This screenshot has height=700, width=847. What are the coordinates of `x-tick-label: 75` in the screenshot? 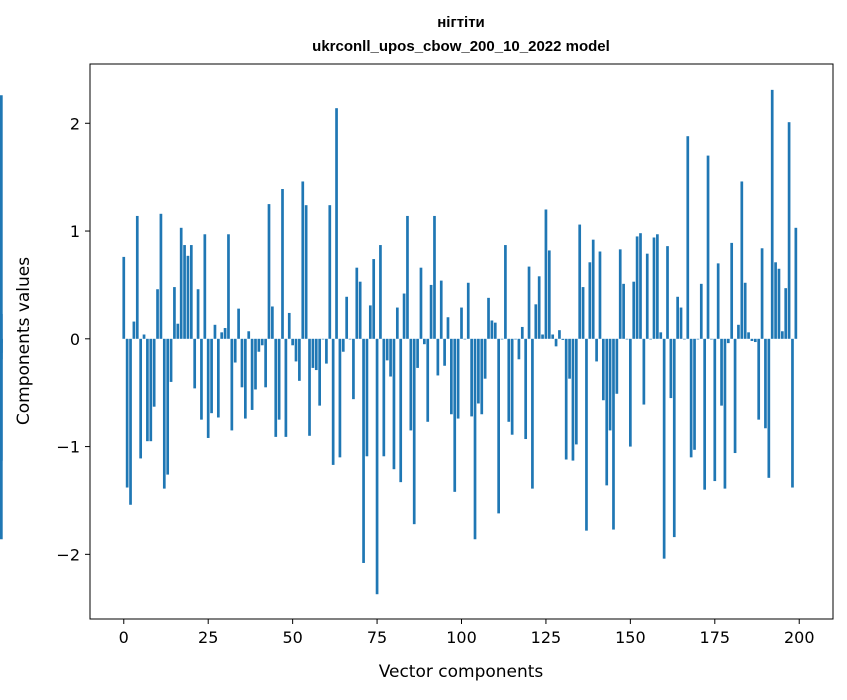 It's located at (377, 637).